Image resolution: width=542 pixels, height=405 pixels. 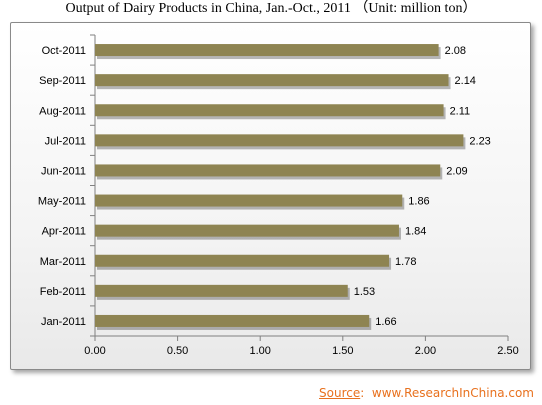 What do you see at coordinates (340, 393) in the screenshot?
I see `source-label: Source` at bounding box center [340, 393].